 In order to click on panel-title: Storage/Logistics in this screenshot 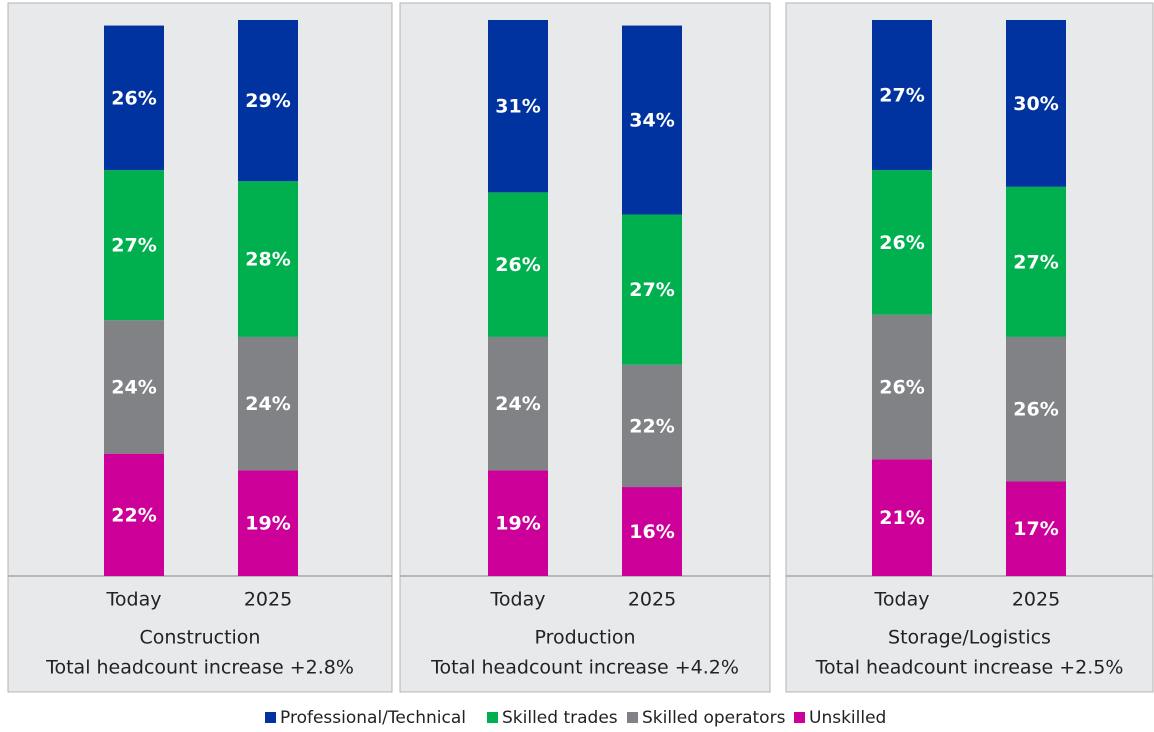, I will do `click(969, 638)`.